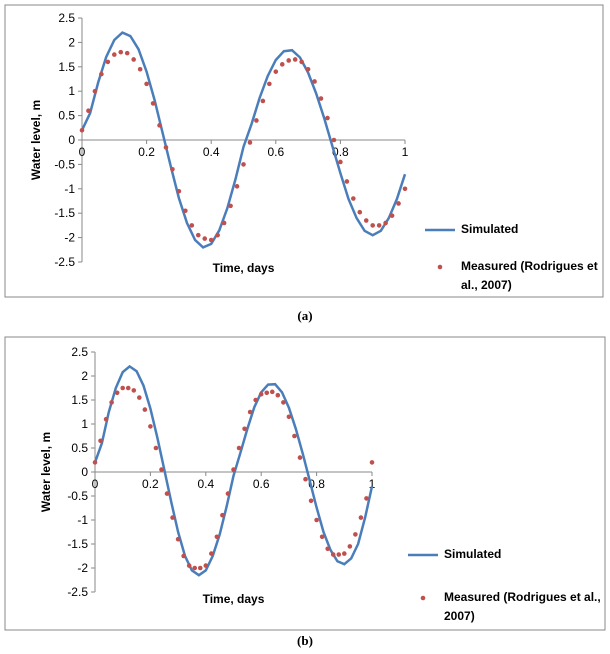  I want to click on x-tick-label: 0.2, so click(150, 484).